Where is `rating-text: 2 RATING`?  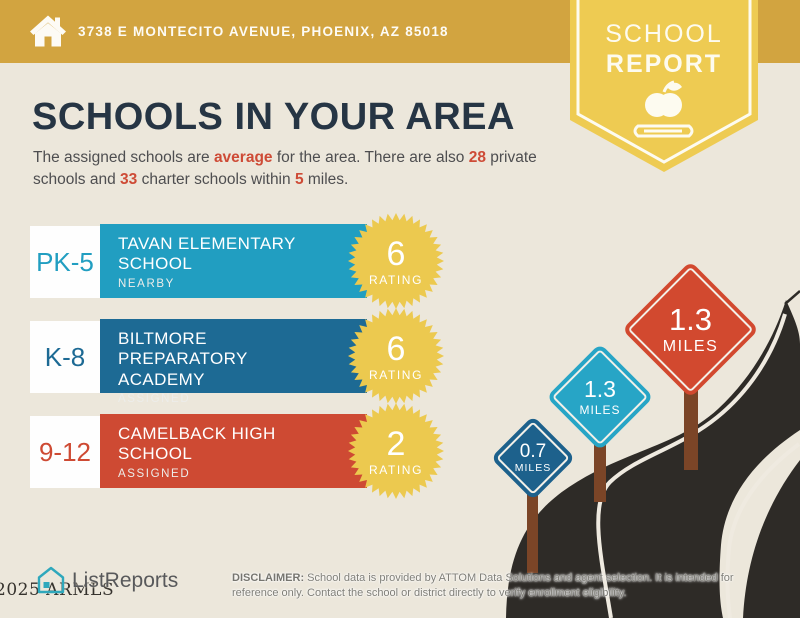
rating-text: 2 RATING is located at coordinates (396, 451).